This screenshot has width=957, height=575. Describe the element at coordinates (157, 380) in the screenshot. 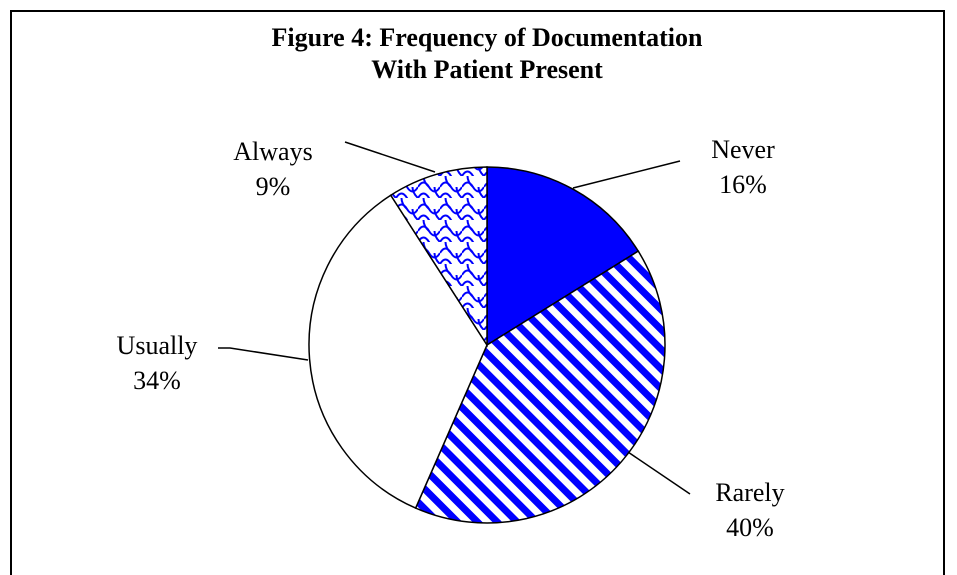

I see `slice-value-label: 34%` at that location.